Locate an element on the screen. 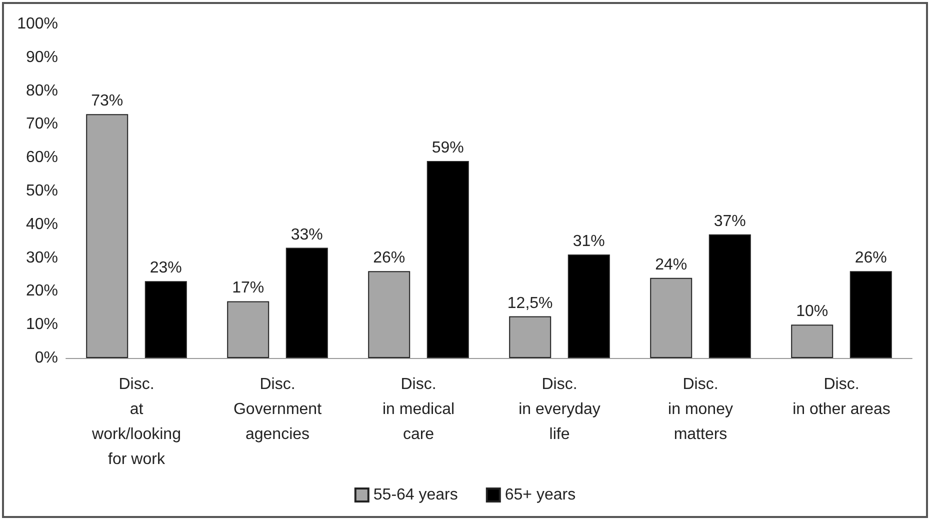  y-tick-label: 20% is located at coordinates (42, 291).